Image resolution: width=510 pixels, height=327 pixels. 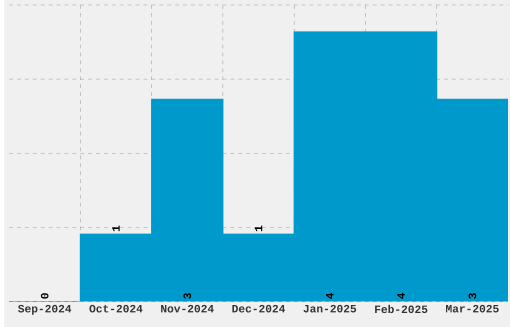 What do you see at coordinates (187, 308) in the screenshot?
I see `x-tick-label: Nov-2024` at bounding box center [187, 308].